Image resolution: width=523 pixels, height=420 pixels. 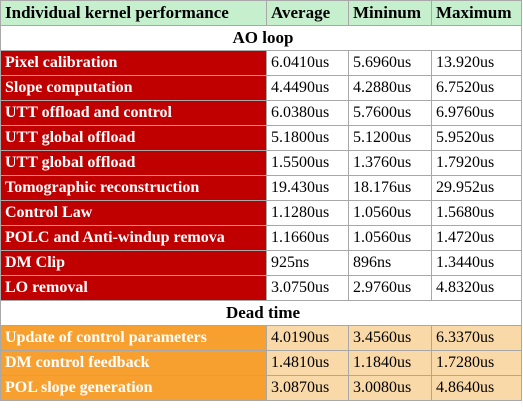 I want to click on minimum-value: 896ns, so click(x=390, y=263).